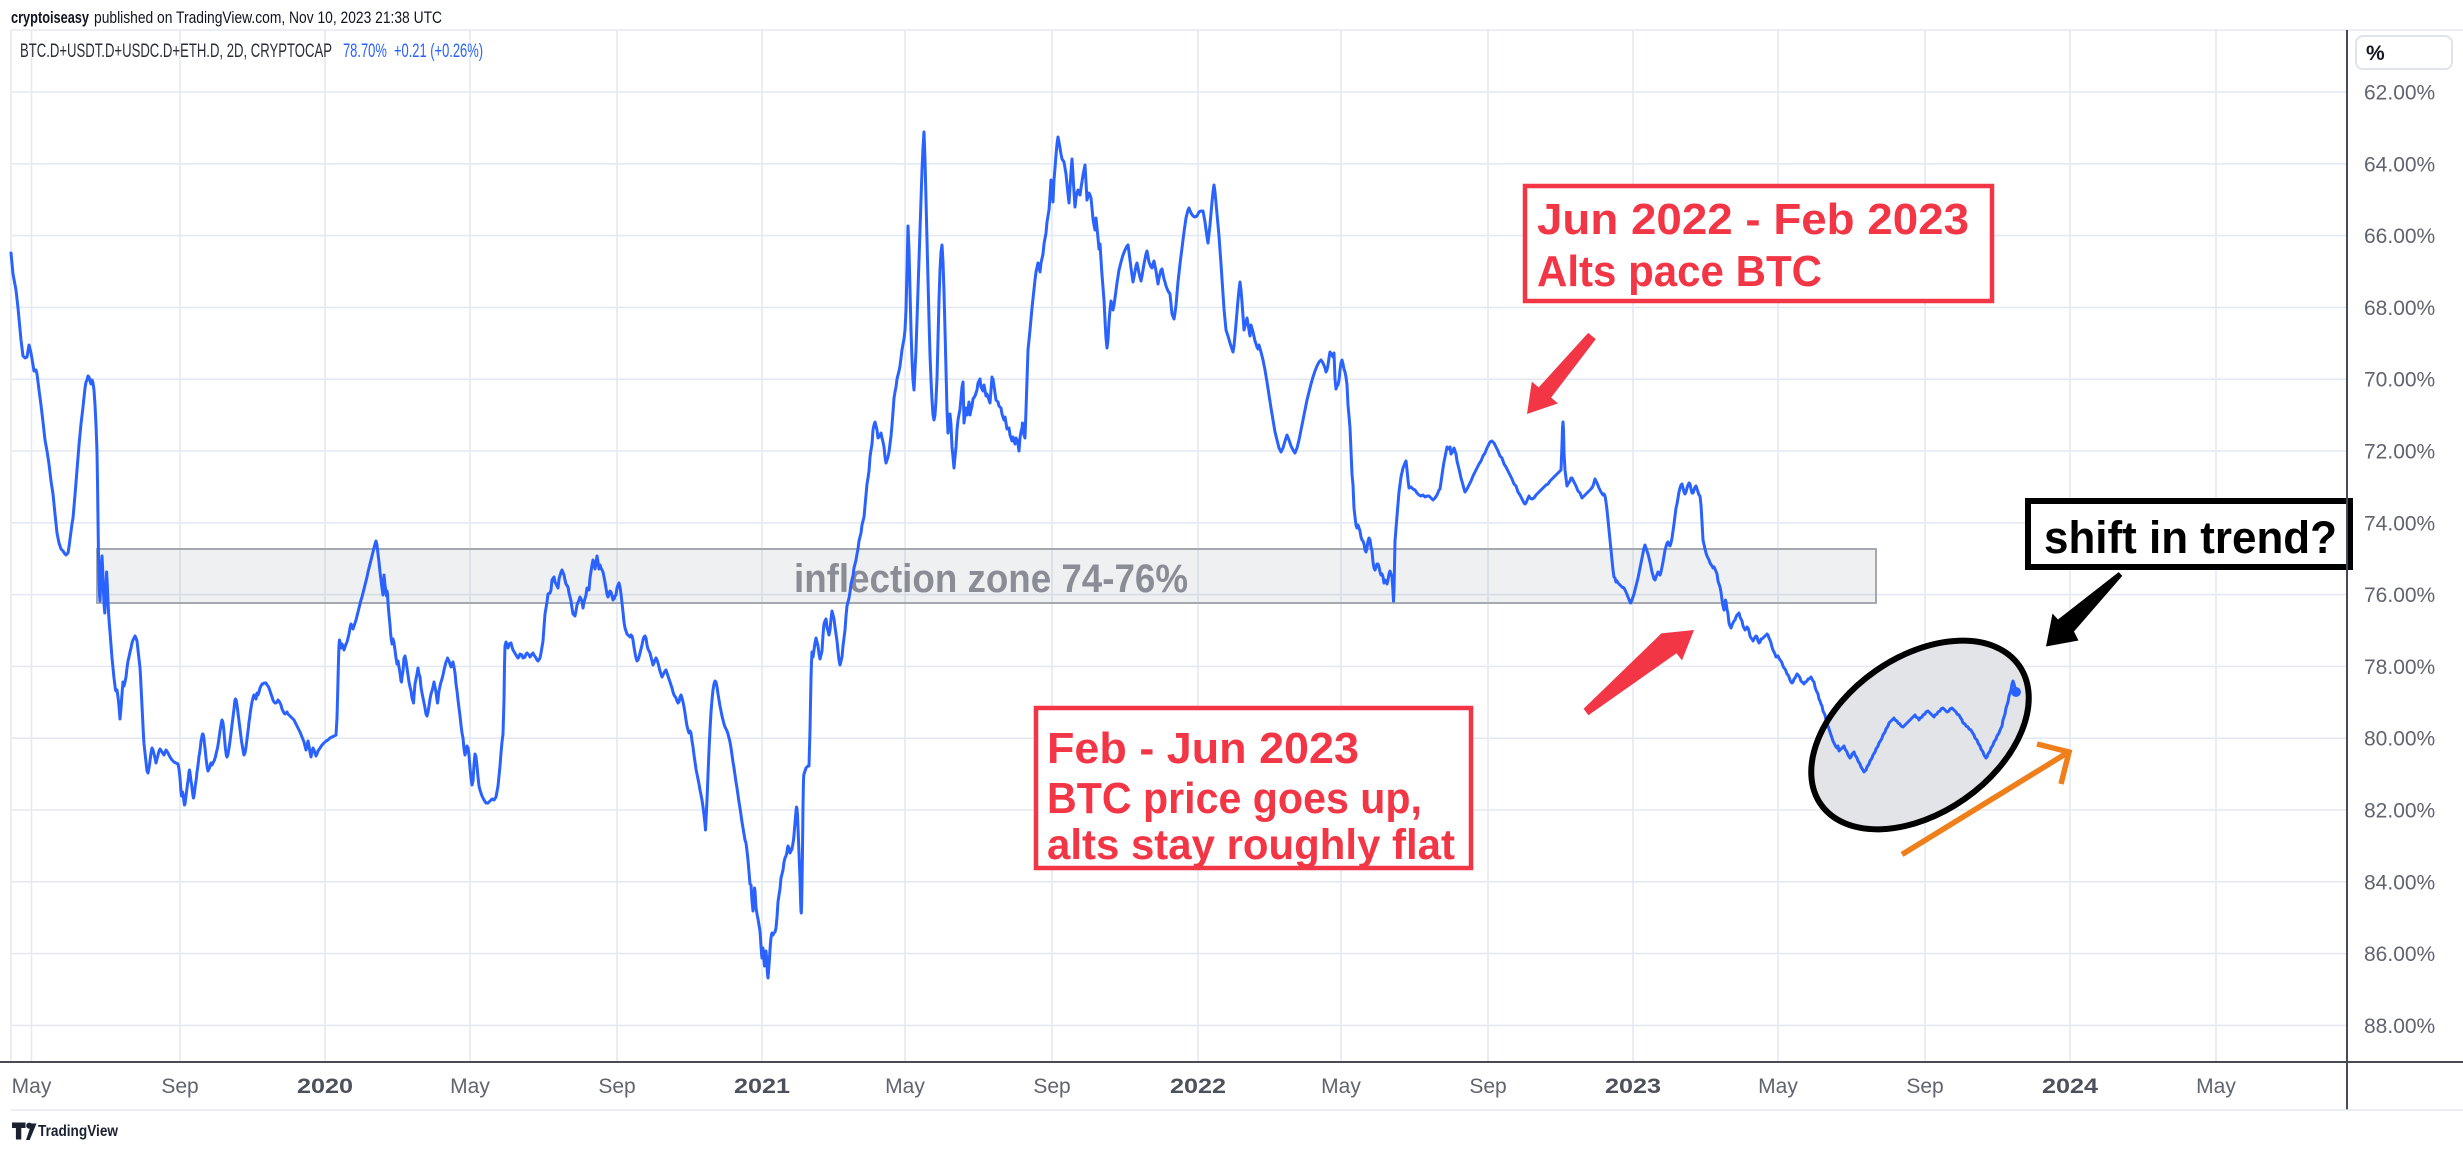 The image size is (2463, 1149). What do you see at coordinates (325, 1086) in the screenshot?
I see `svg-text: 2020` at bounding box center [325, 1086].